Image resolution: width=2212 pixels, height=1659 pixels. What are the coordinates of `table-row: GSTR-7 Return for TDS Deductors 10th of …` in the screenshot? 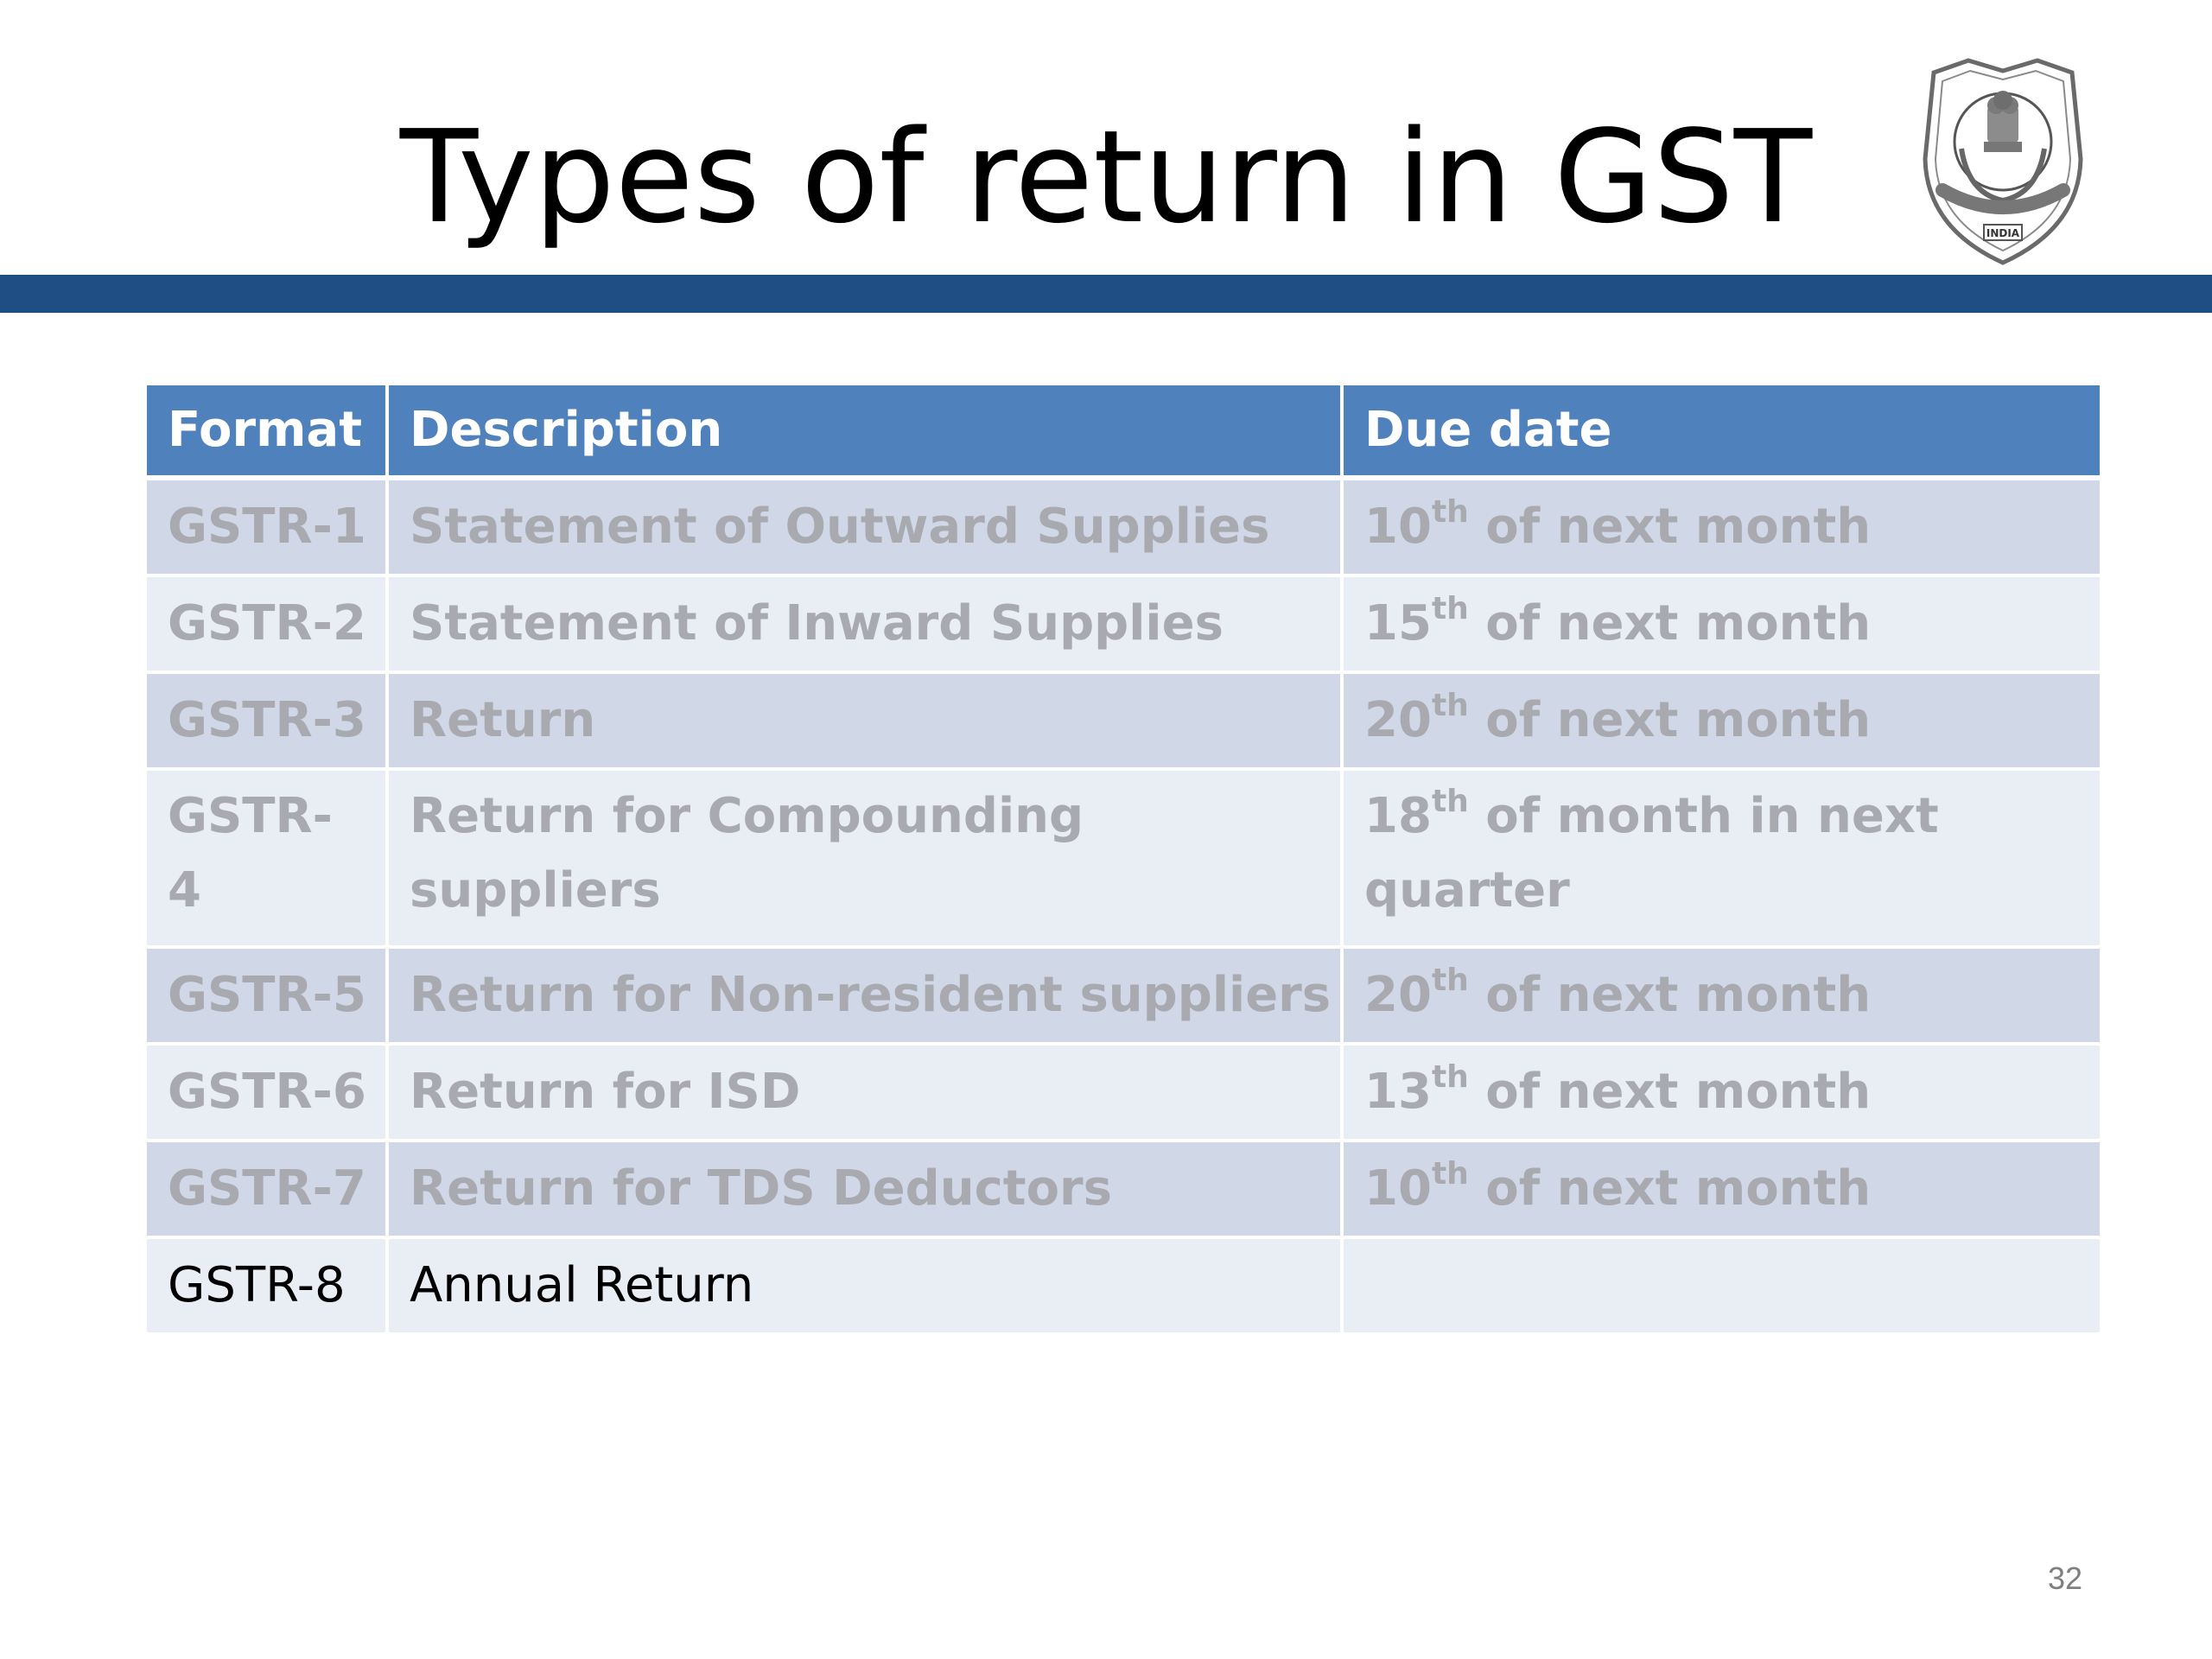 It's located at (1123, 1190).